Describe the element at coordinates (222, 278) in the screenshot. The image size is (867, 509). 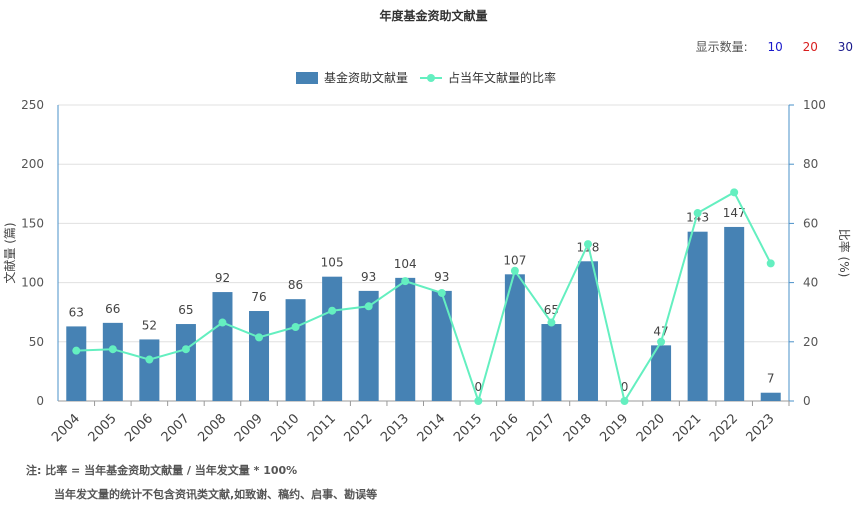
I see `bar-value-label: 92` at that location.